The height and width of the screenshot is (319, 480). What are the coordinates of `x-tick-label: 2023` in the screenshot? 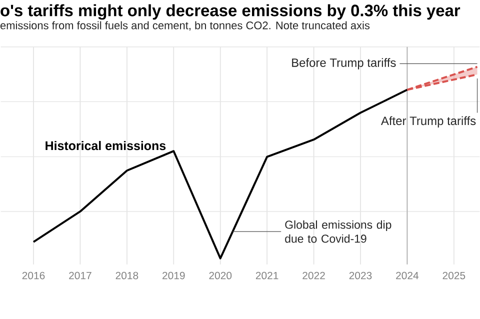 It's located at (360, 276).